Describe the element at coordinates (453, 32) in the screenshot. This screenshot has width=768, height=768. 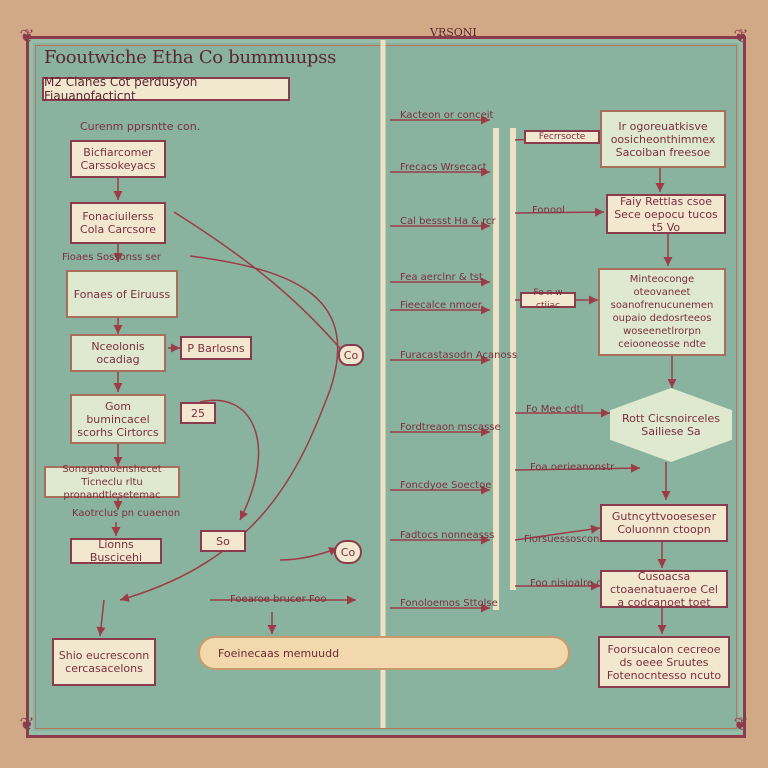
I see `header-tag: VRSONI` at that location.